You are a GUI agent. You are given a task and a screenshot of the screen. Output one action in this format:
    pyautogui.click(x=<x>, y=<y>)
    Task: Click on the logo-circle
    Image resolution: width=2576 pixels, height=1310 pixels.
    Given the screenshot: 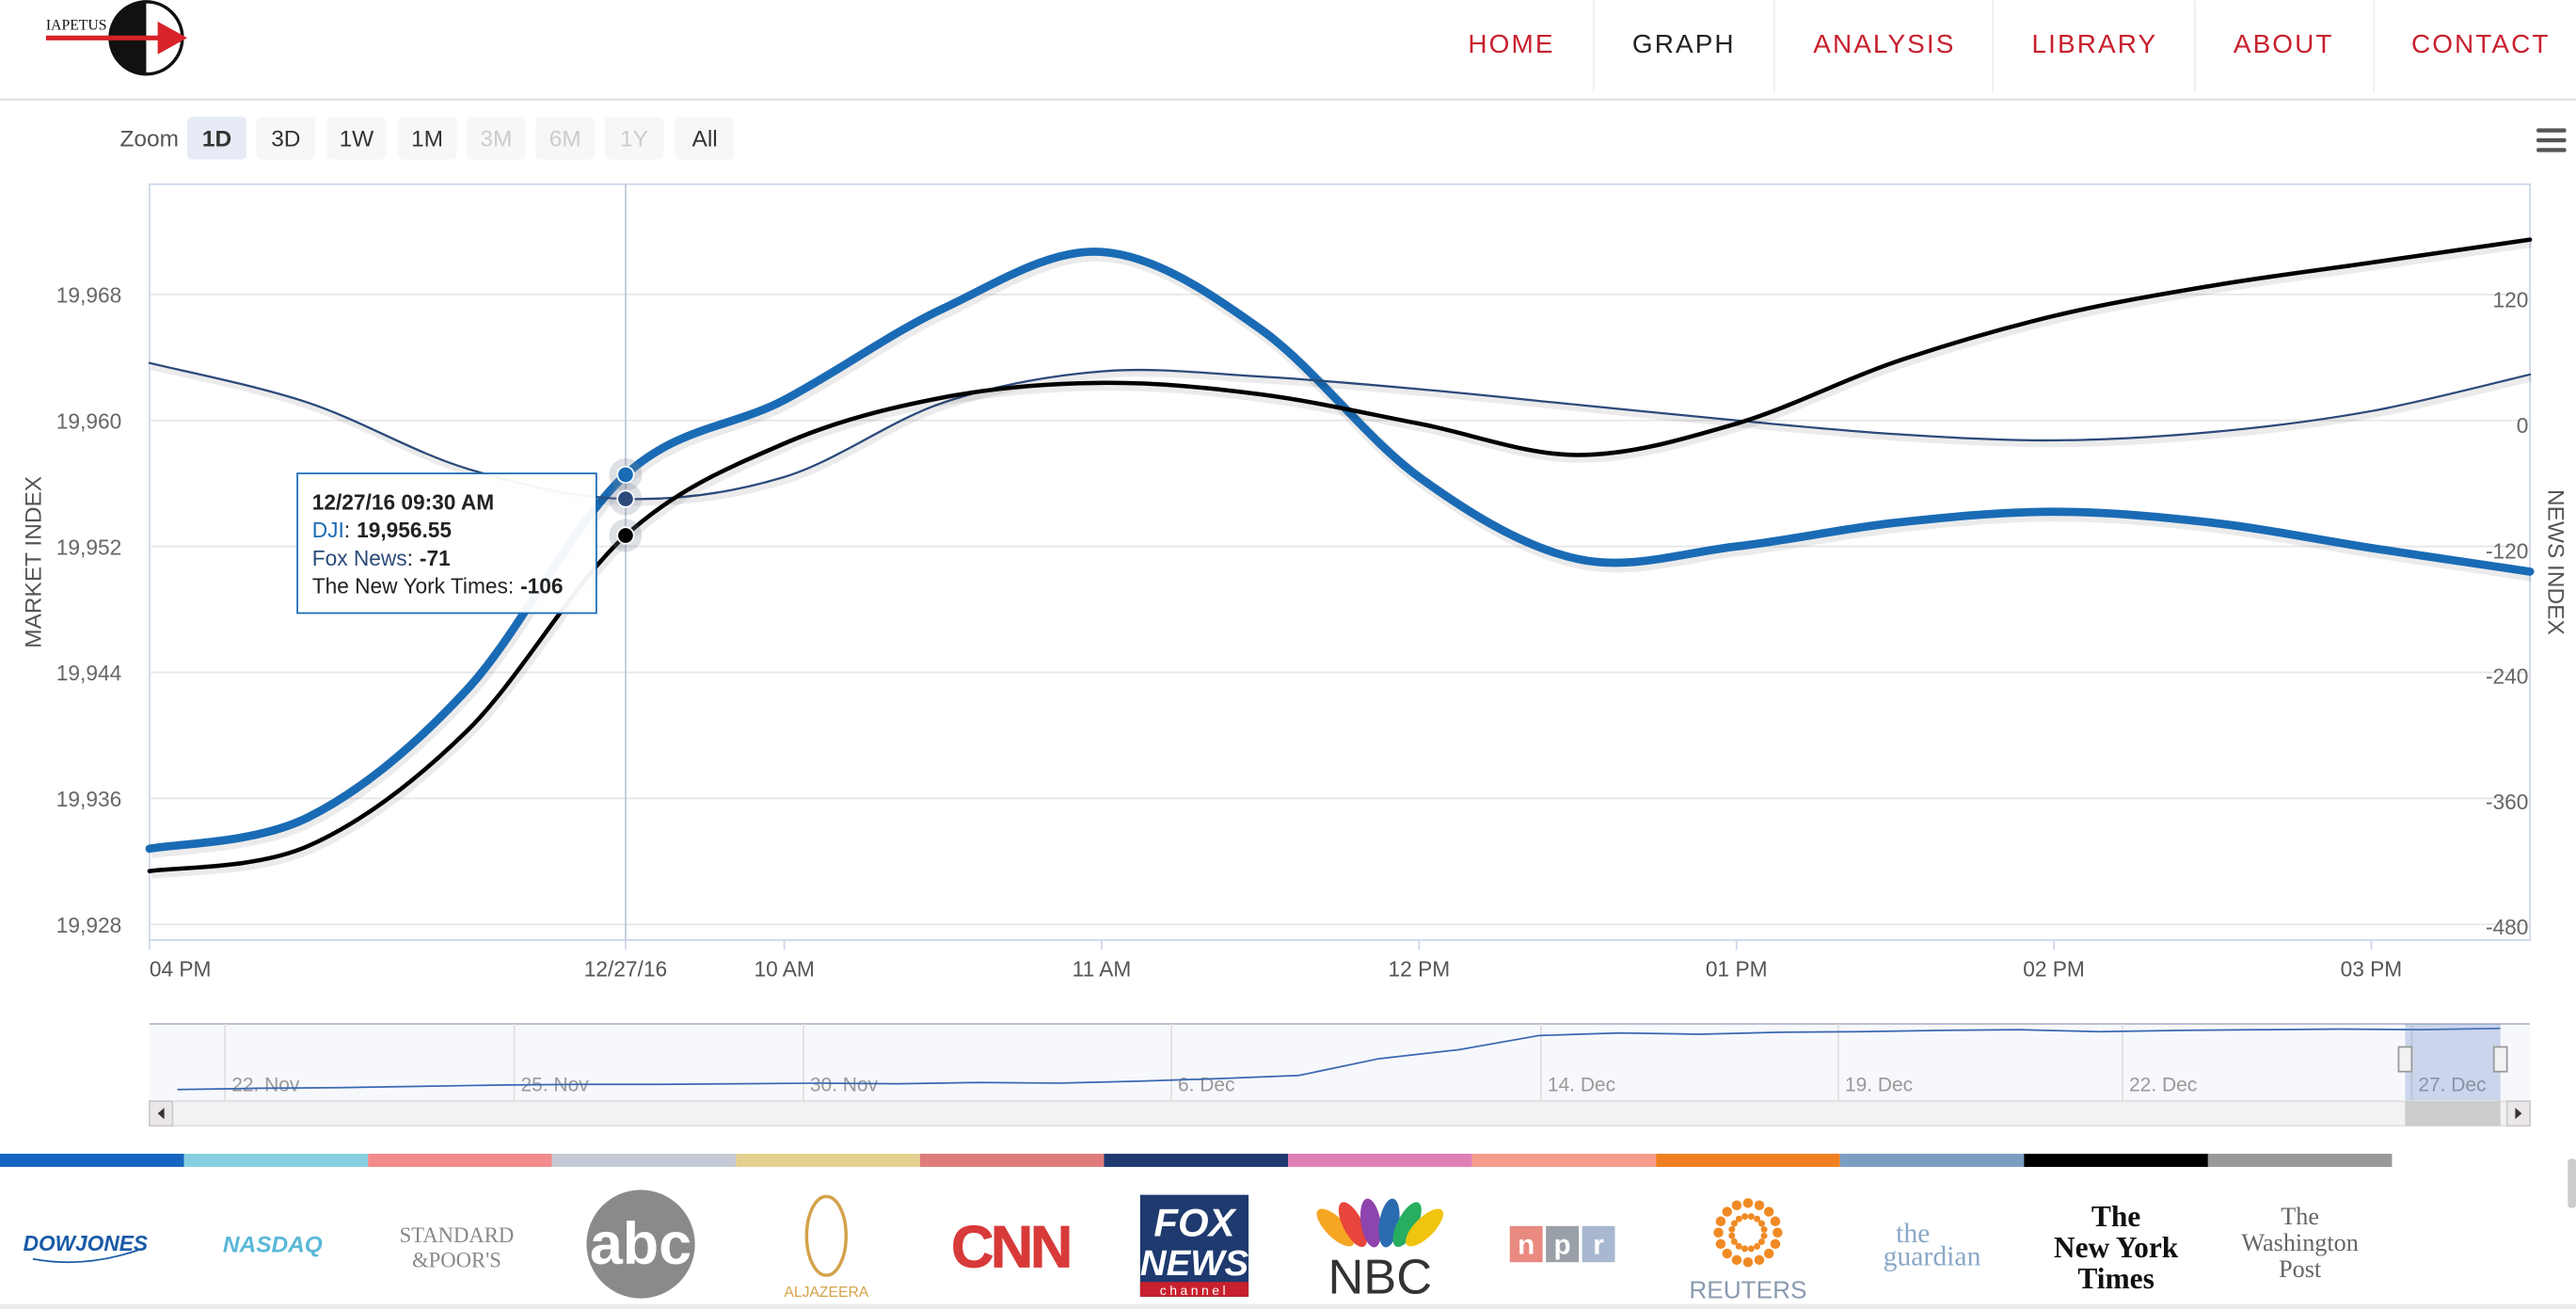 What is the action you would take?
    pyautogui.click(x=640, y=1244)
    